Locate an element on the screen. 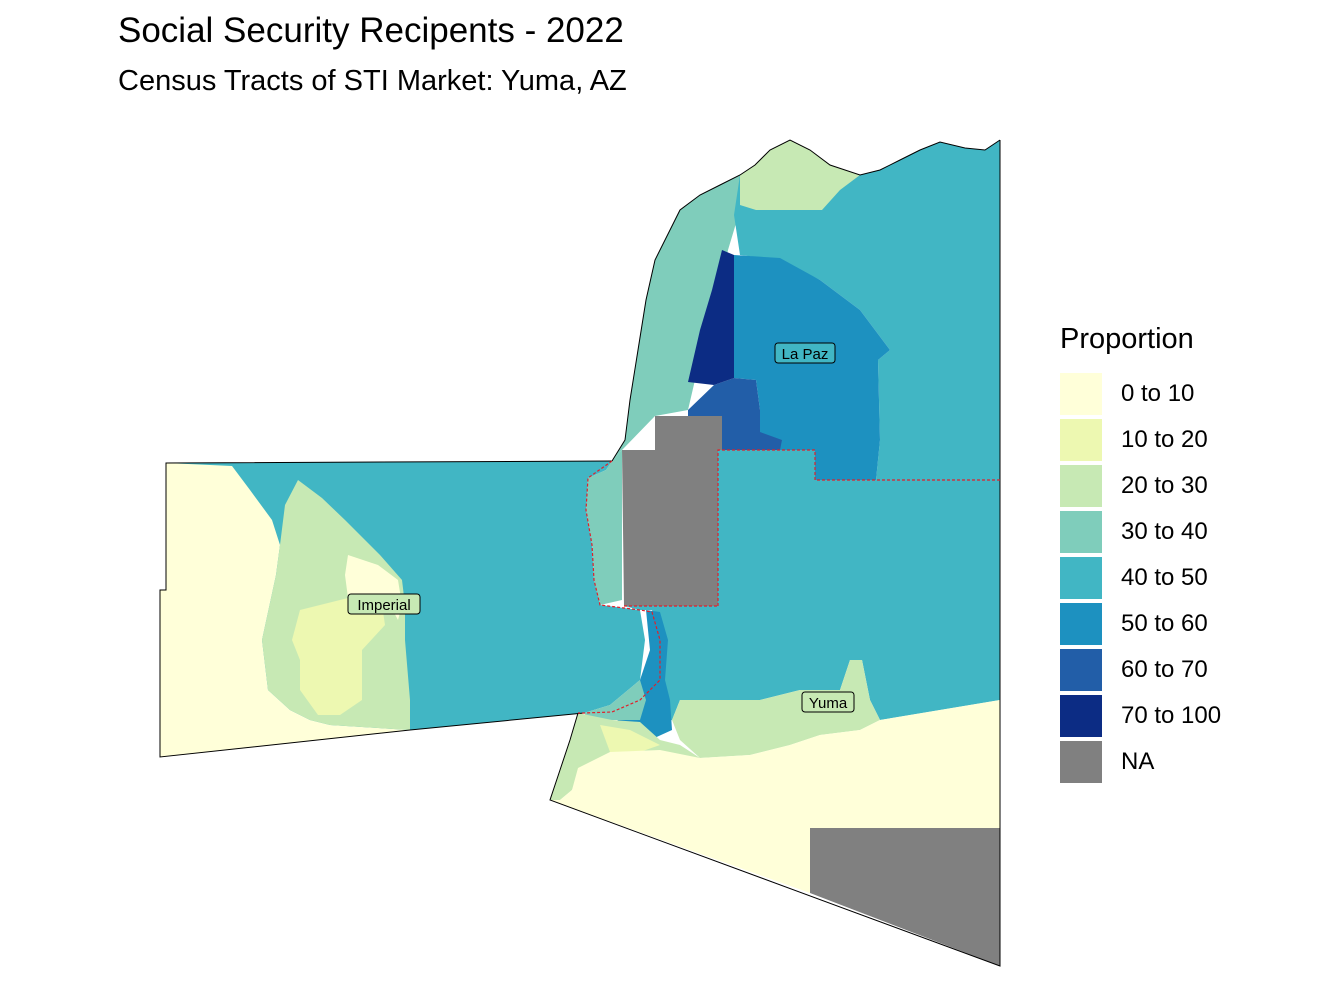  legend-label: 60 to 70 is located at coordinates (1164, 669).